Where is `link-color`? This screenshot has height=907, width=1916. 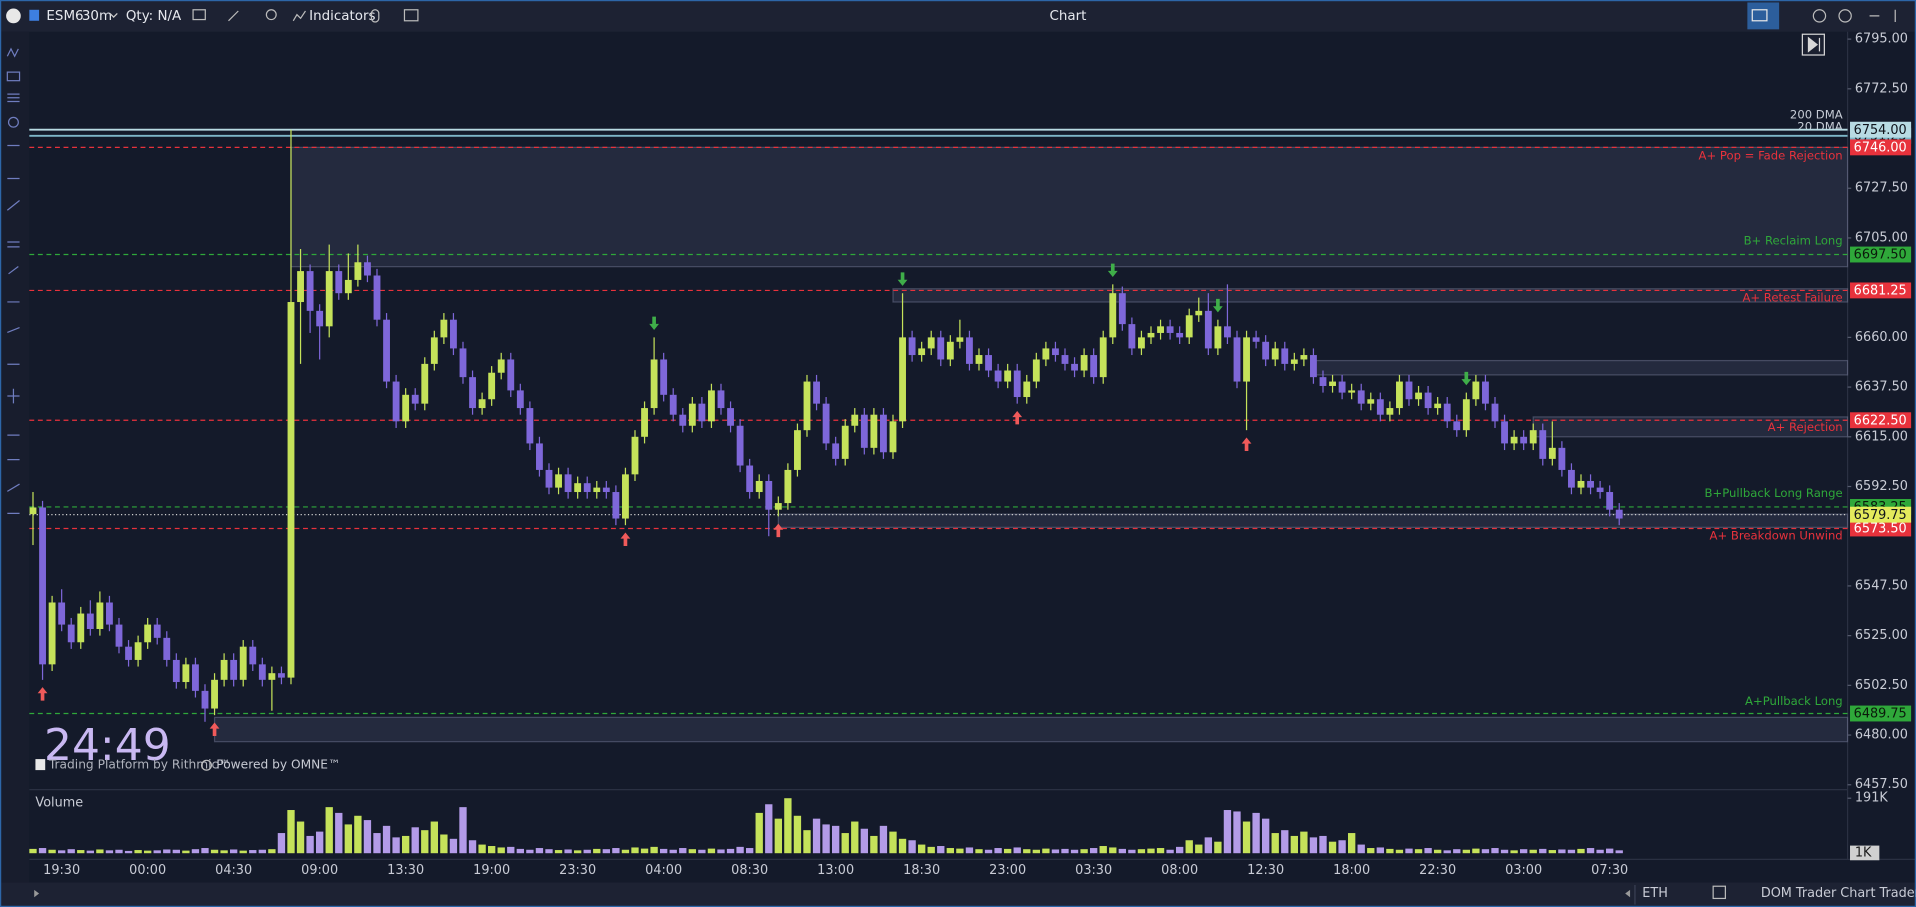 link-color is located at coordinates (34, 15).